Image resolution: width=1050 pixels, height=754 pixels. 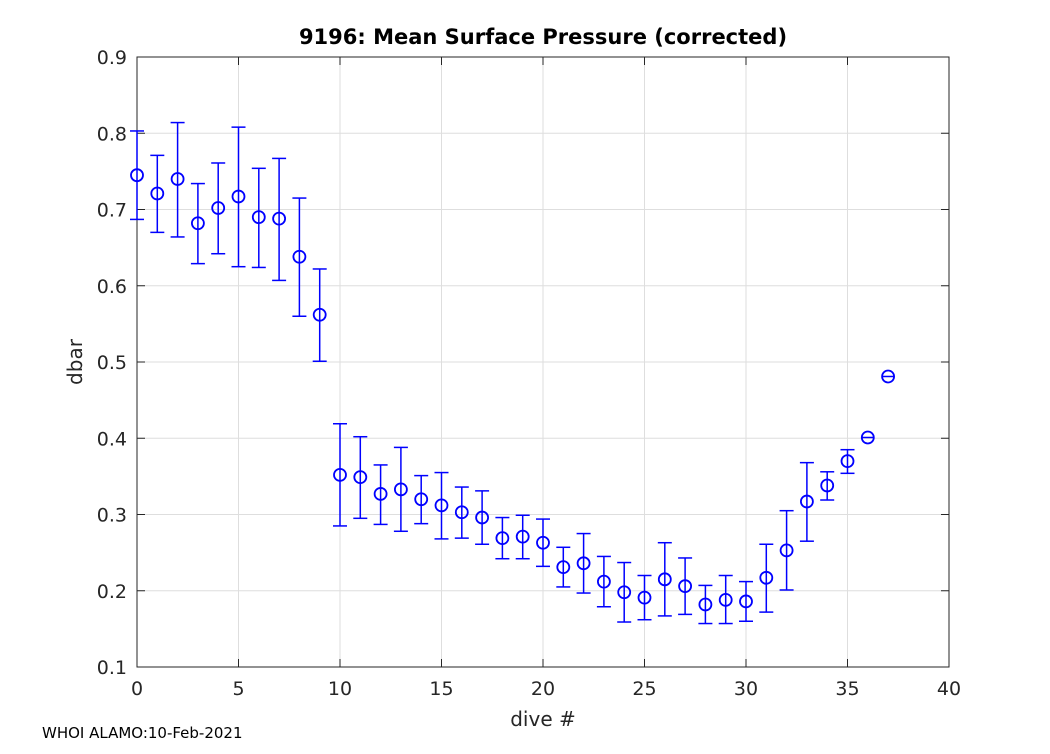 I want to click on x-tick-label: 25, so click(x=644, y=689).